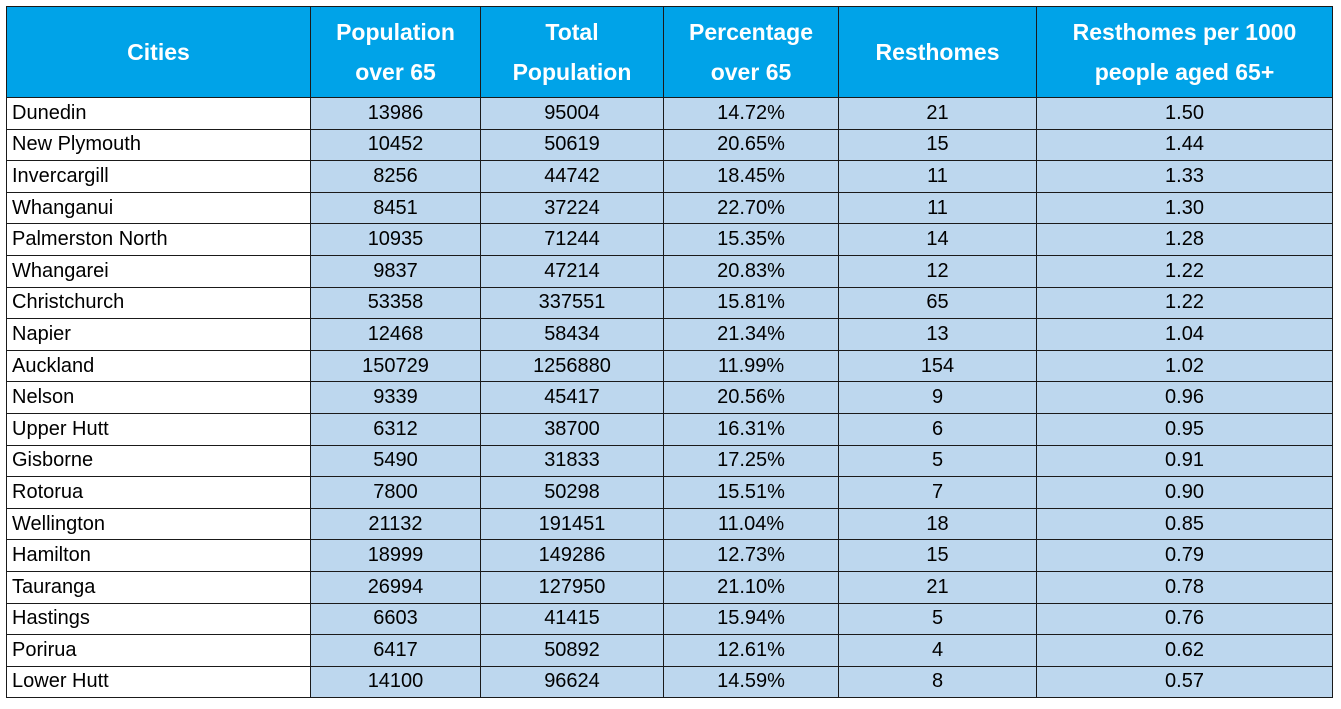  What do you see at coordinates (751, 334) in the screenshot?
I see `cell-percentage-over-65: 21.34%` at bounding box center [751, 334].